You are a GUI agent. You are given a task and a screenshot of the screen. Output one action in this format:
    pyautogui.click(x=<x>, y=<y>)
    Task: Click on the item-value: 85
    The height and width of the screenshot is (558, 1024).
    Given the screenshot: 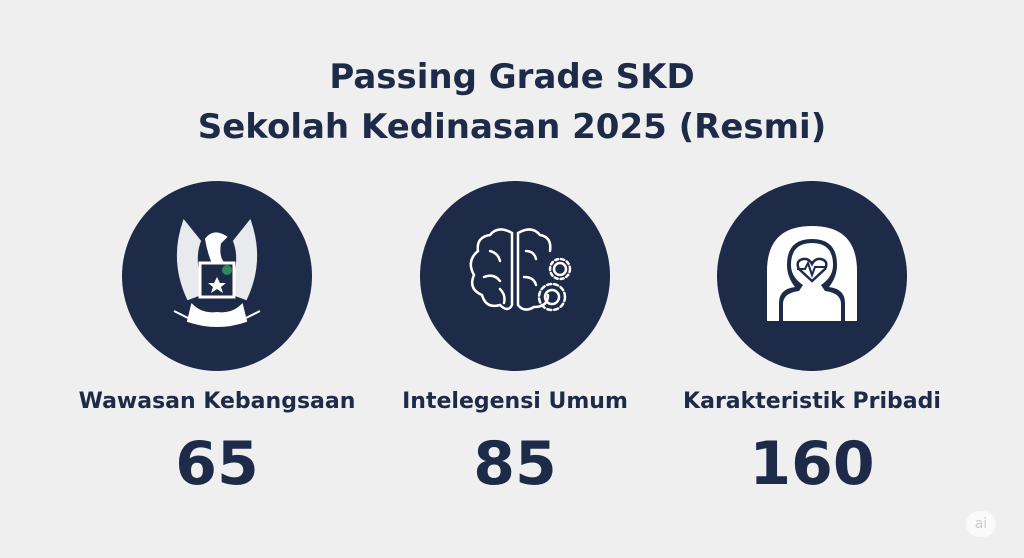 What is the action you would take?
    pyautogui.click(x=515, y=464)
    